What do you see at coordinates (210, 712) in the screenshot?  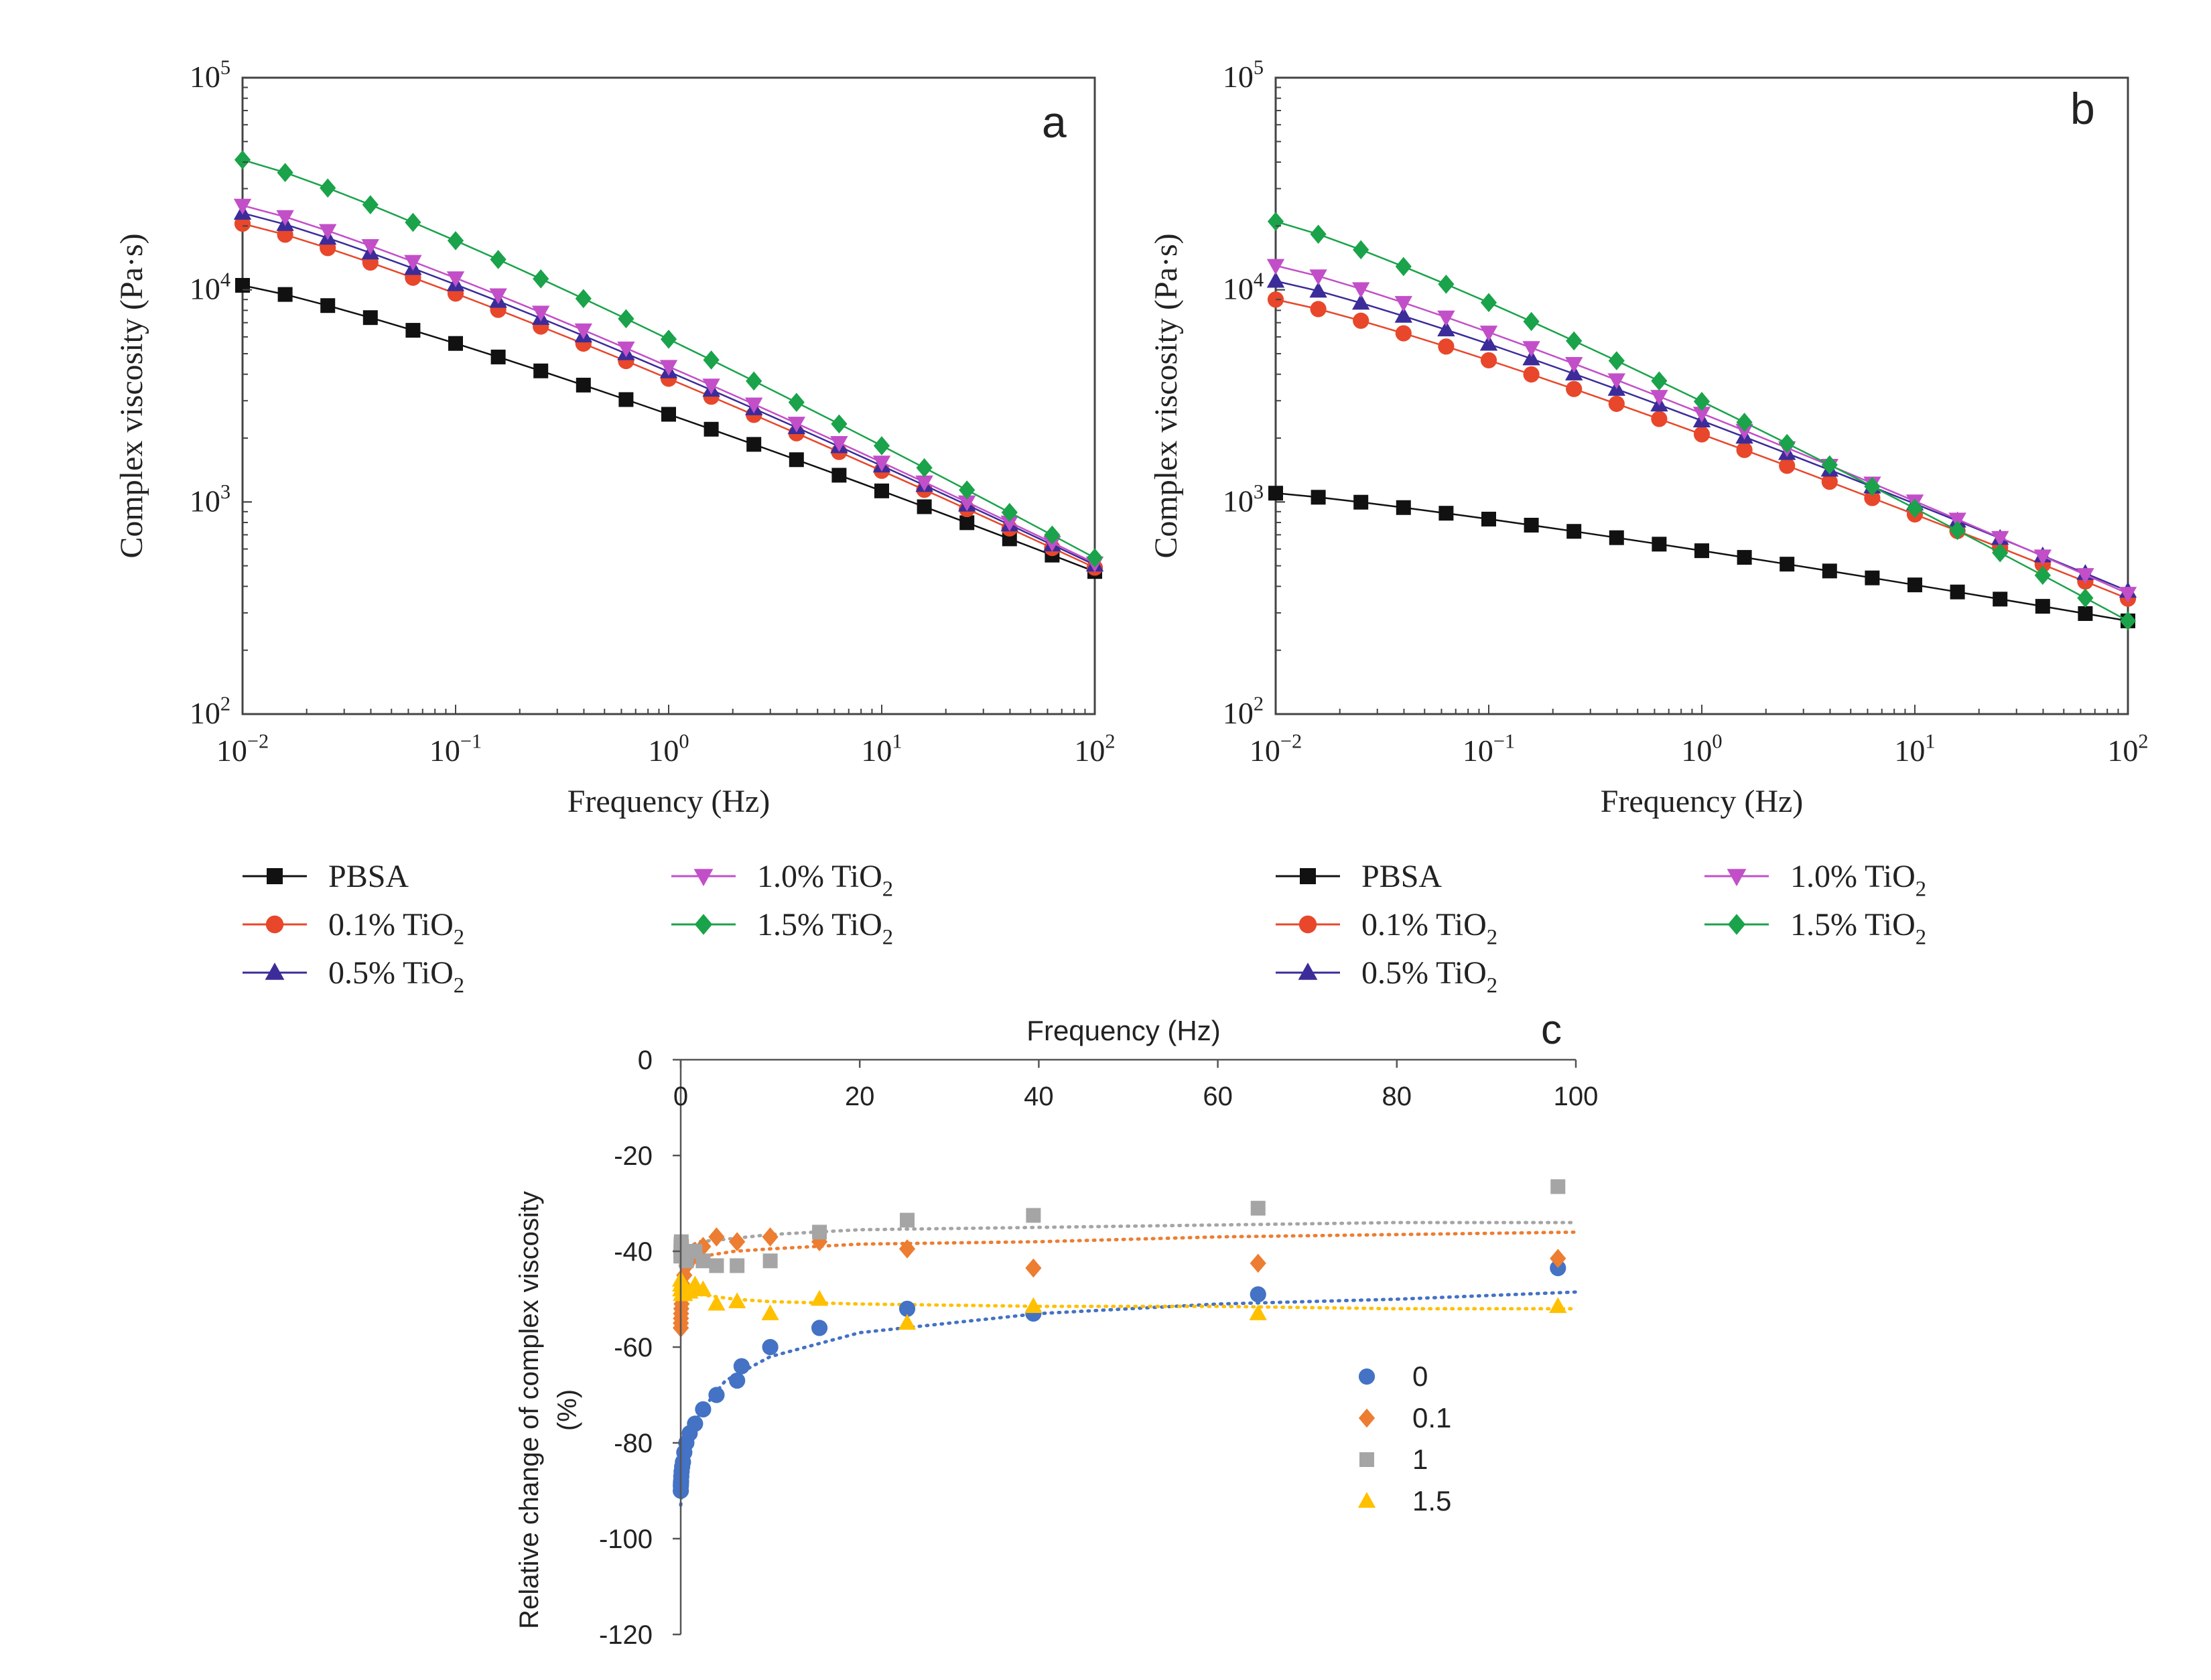 I see `y-tick-label: 10²` at bounding box center [210, 712].